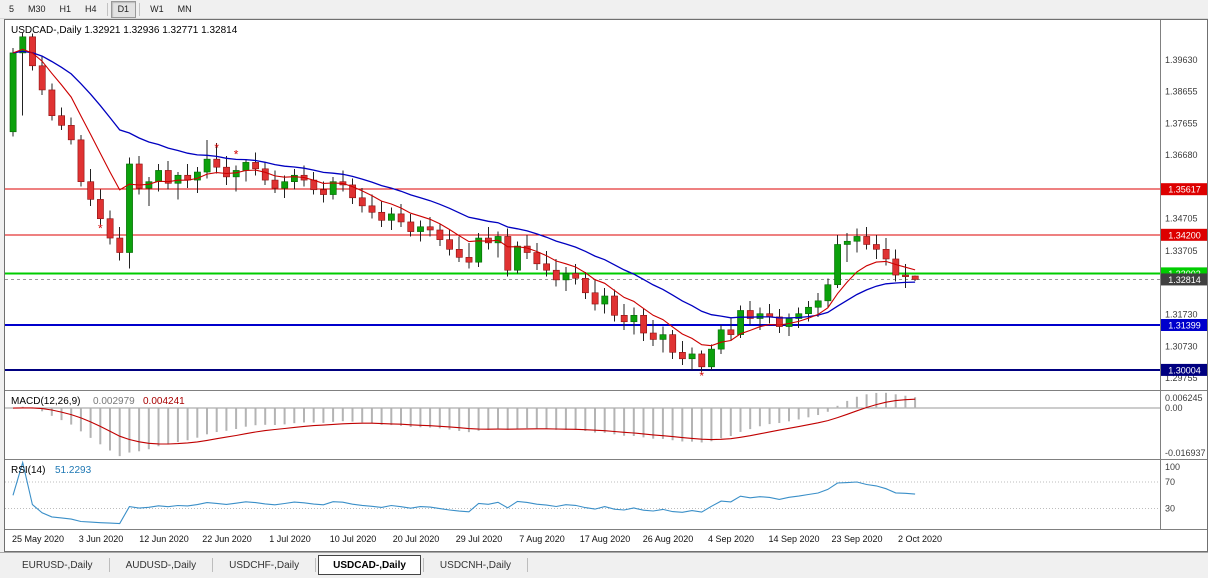  Describe the element at coordinates (528, 565) in the screenshot. I see `tab-separator` at that location.